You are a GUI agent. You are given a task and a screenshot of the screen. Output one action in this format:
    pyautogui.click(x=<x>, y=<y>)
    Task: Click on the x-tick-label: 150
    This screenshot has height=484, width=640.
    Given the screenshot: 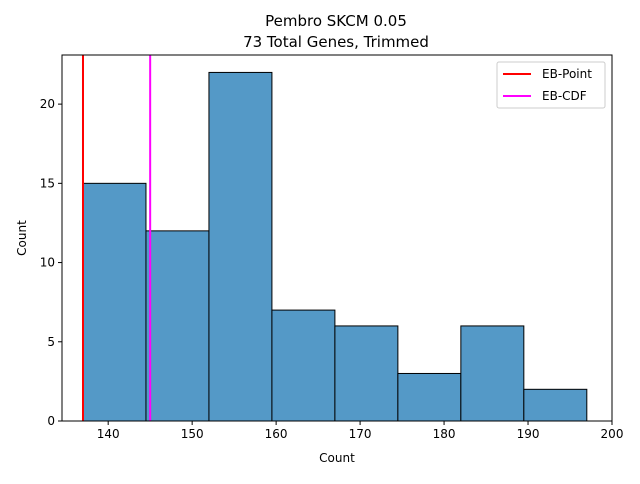 What is the action you would take?
    pyautogui.click(x=192, y=434)
    